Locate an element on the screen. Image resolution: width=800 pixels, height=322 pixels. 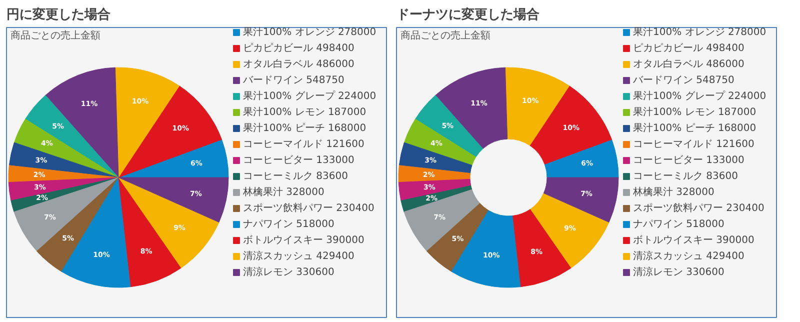
chart-title: 円に変更した場合 is located at coordinates (58, 14).